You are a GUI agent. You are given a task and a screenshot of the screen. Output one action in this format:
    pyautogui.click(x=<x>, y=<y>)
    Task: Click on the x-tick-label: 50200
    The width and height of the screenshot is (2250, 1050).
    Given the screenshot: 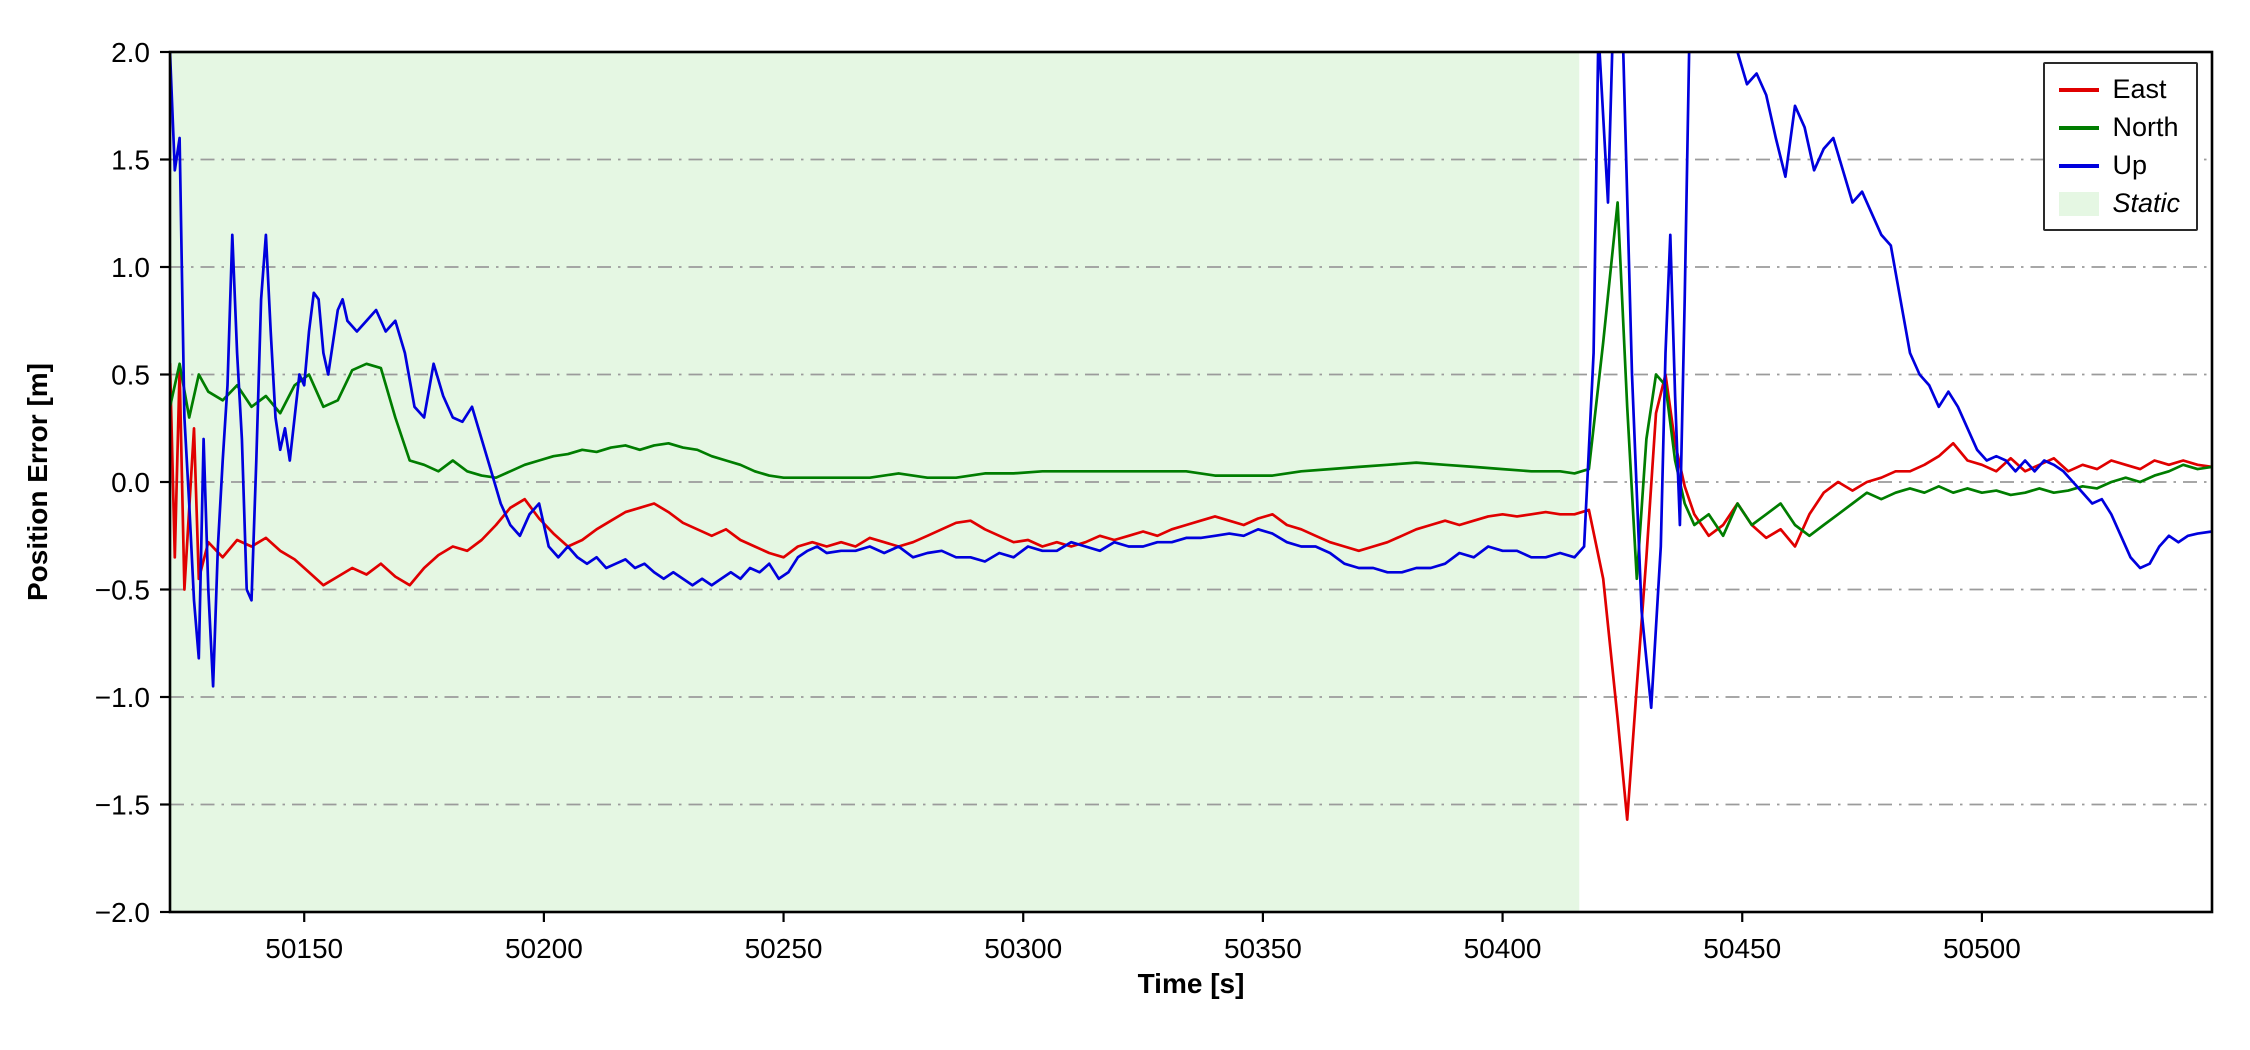 What is the action you would take?
    pyautogui.click(x=544, y=948)
    